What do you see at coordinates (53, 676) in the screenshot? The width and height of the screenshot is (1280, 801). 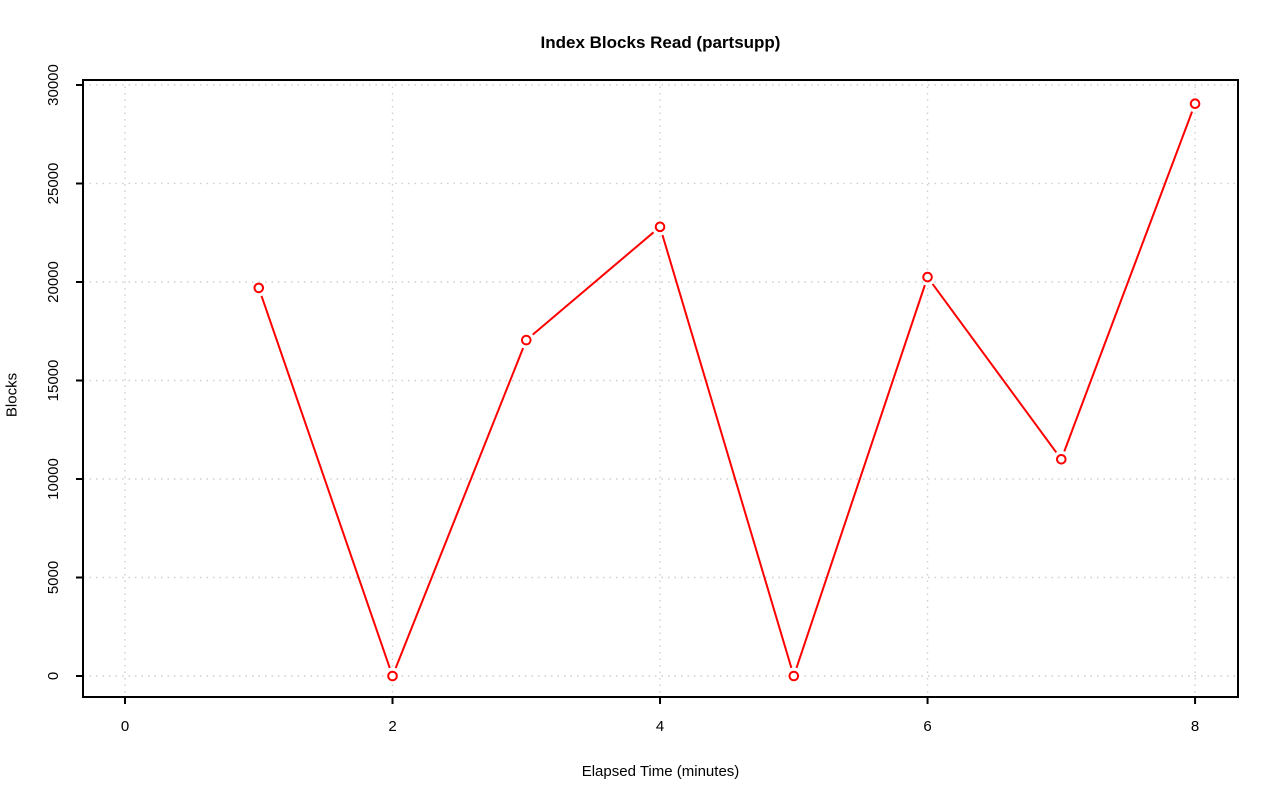 I see `y-tick-label: 0` at bounding box center [53, 676].